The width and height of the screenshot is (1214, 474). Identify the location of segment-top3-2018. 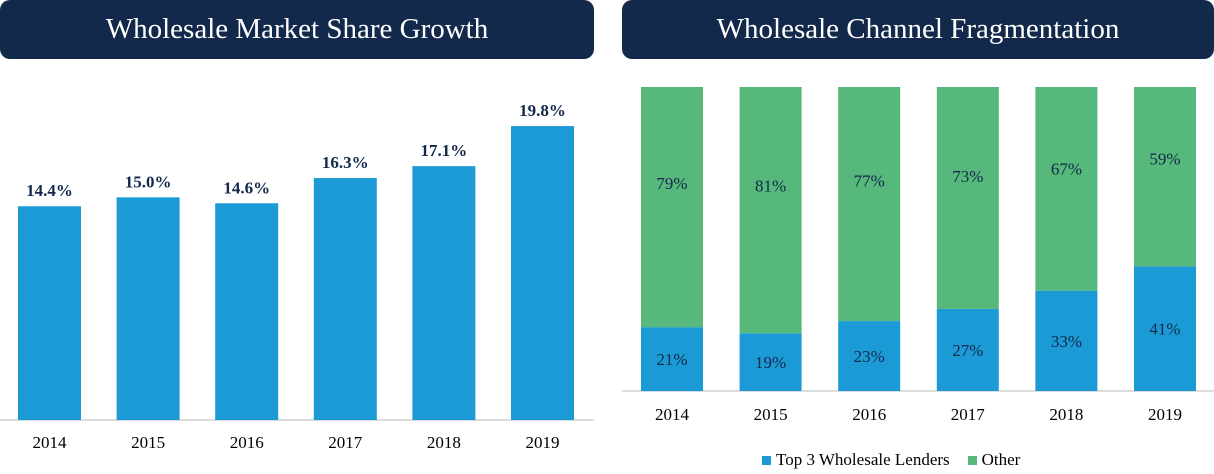
(1066, 340).